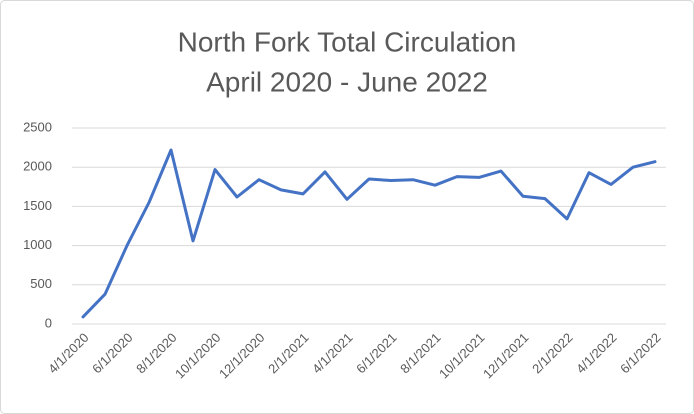  Describe the element at coordinates (48, 322) in the screenshot. I see `y-tick-label: 0` at that location.